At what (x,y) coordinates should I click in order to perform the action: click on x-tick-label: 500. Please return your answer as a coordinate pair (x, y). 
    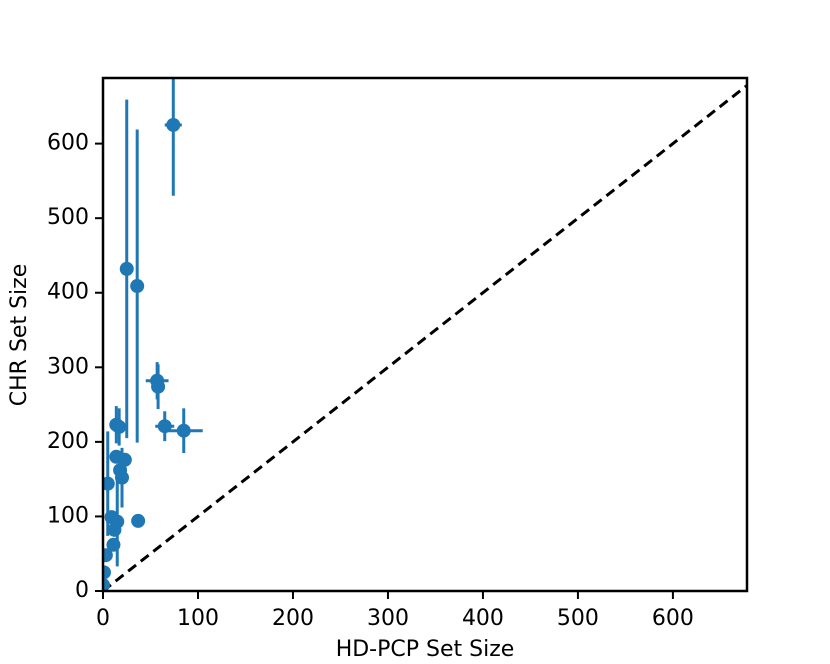
    Looking at the image, I should click on (578, 618).